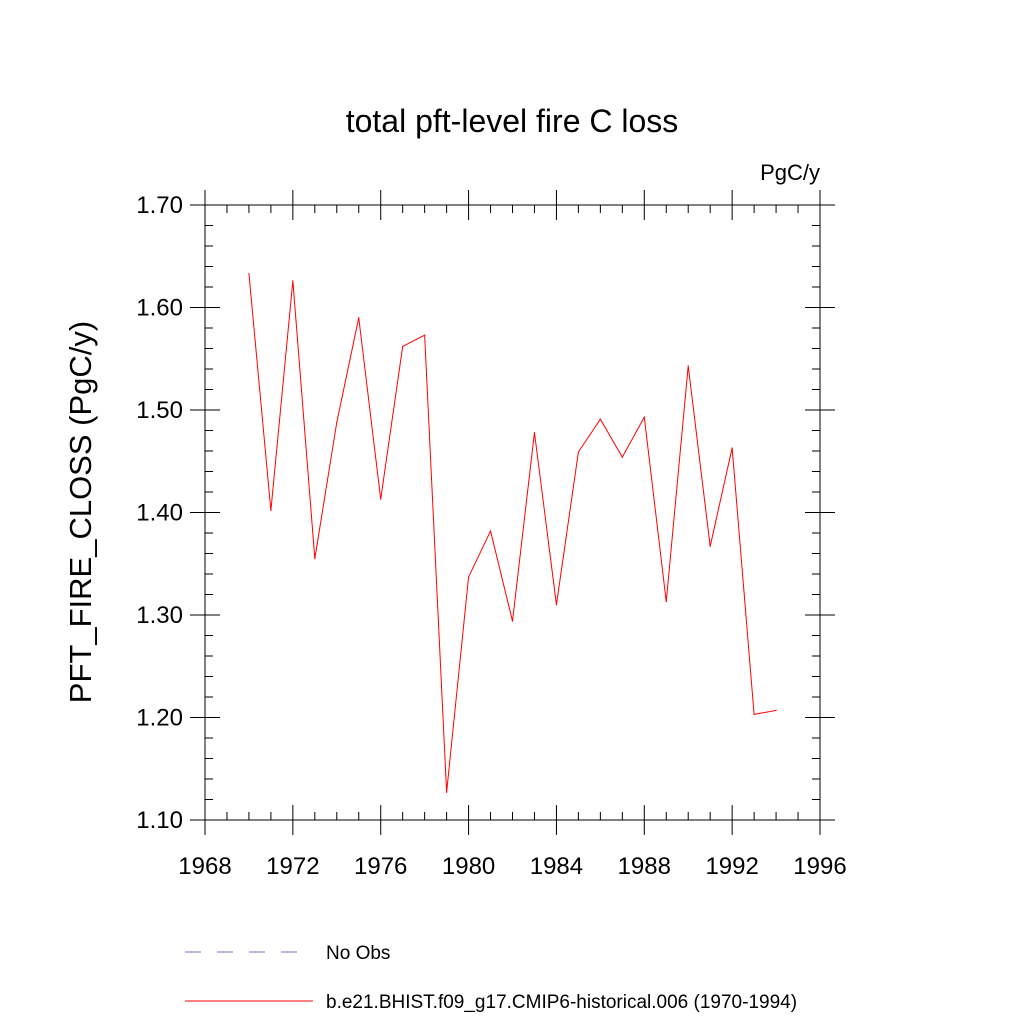  Describe the element at coordinates (204, 866) in the screenshot. I see `x-tick-label: 1968` at that location.